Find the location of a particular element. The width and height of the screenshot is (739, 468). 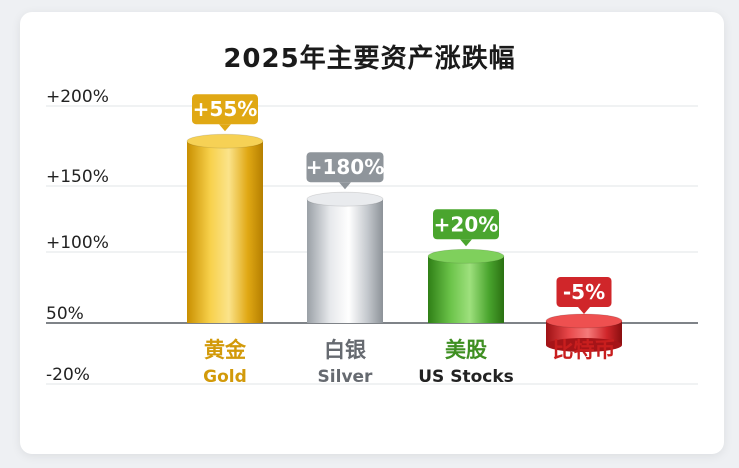

category-label-cn: 黄金 is located at coordinates (225, 350).